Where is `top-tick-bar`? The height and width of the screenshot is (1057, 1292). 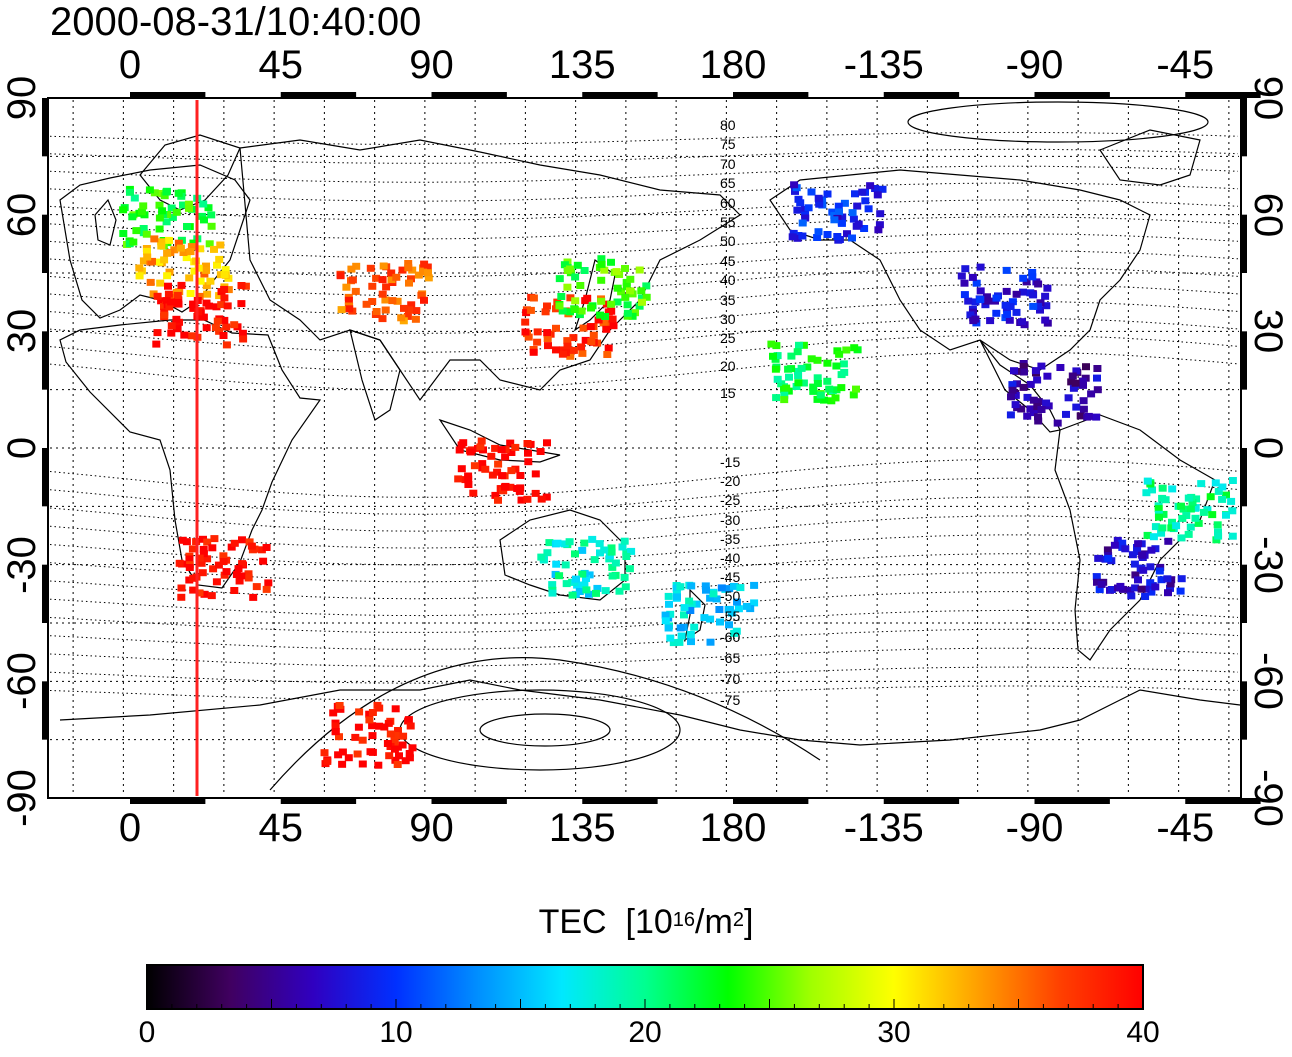
top-tick-bar is located at coordinates (1072, 95).